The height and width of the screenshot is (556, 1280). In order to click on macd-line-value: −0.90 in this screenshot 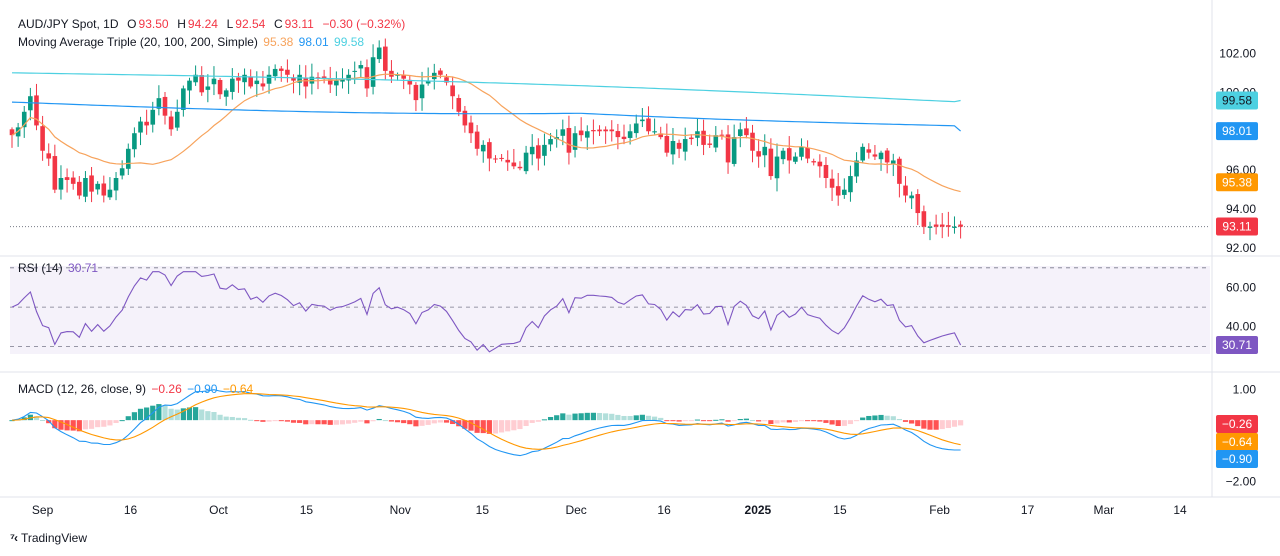, I will do `click(202, 389)`.